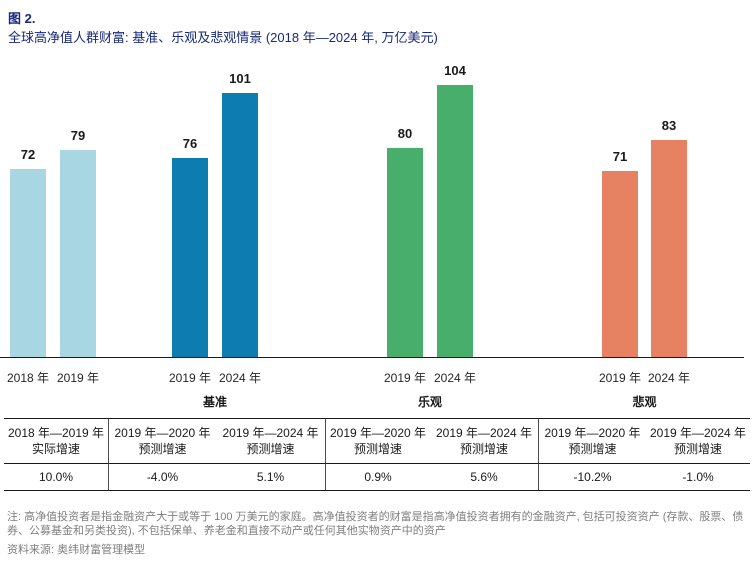 The width and height of the screenshot is (755, 563). What do you see at coordinates (190, 143) in the screenshot?
I see `bar-value-label: 76` at bounding box center [190, 143].